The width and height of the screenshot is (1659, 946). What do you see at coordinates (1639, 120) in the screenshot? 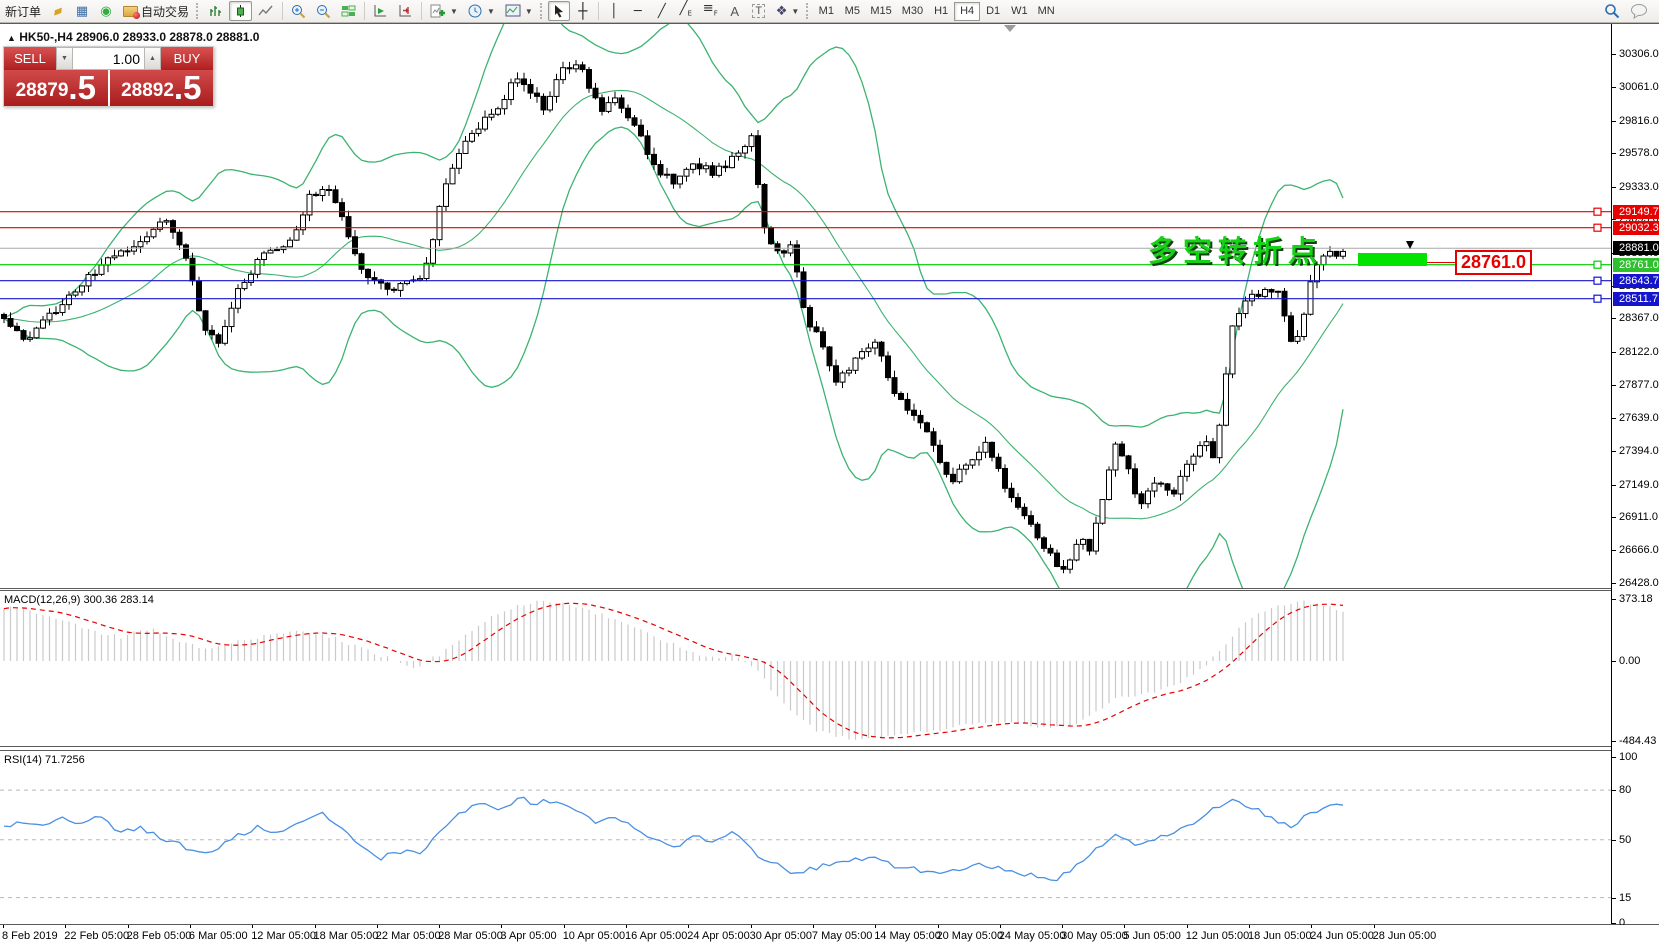
I see `price-tick-label: 29816.0` at bounding box center [1639, 120].